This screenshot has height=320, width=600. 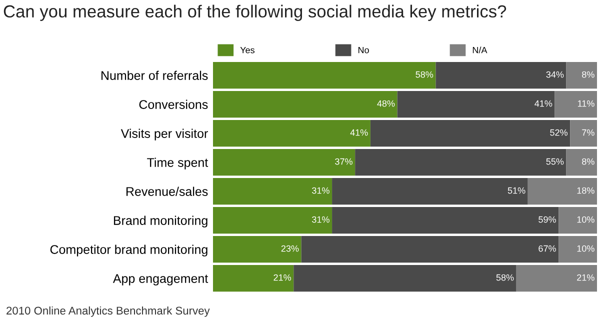 I want to click on data-label: 67%, so click(x=547, y=248).